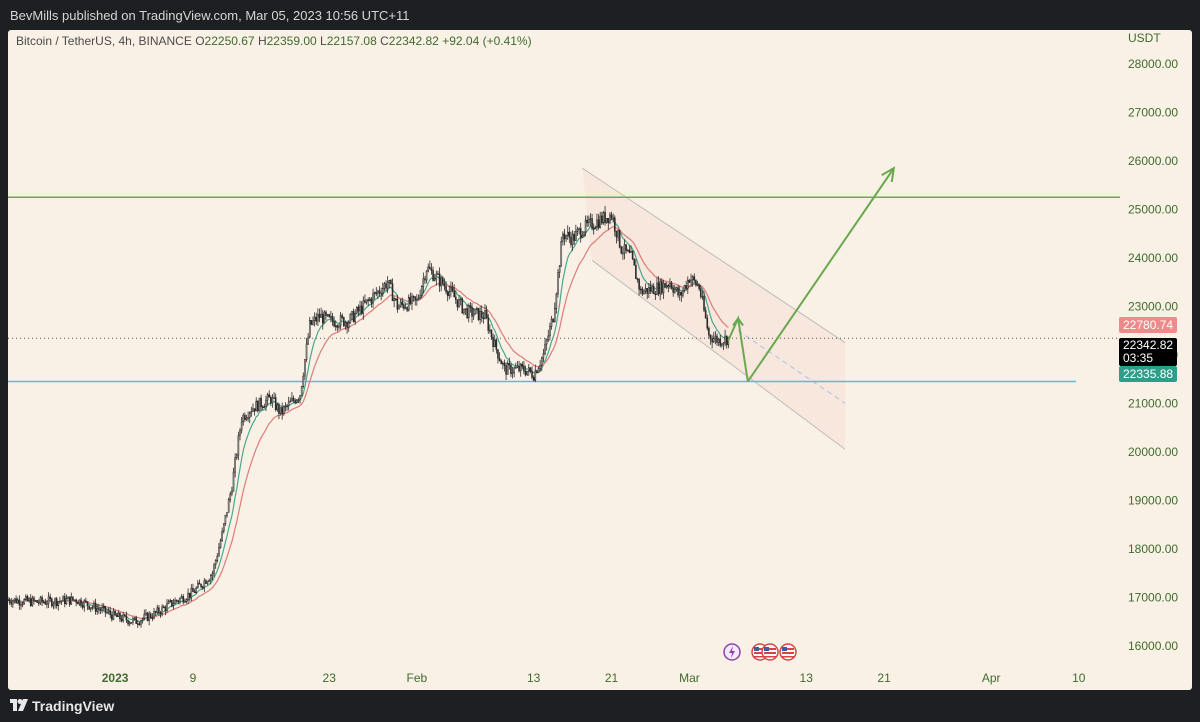  Describe the element at coordinates (1138, 358) in the screenshot. I see `bar-countdown: 03:35` at that location.